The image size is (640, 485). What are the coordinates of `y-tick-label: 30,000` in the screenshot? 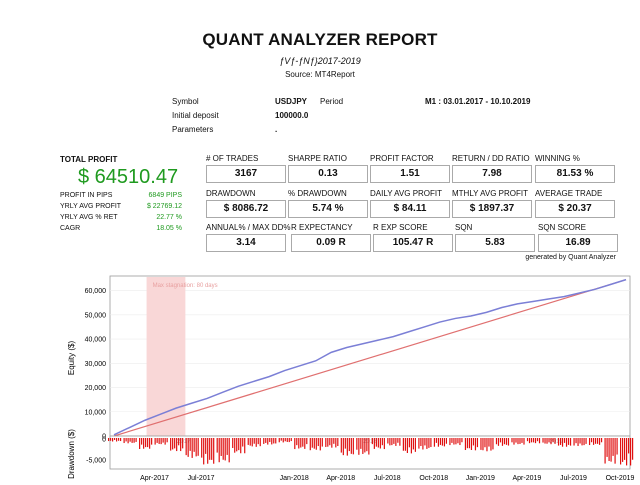 It's located at (96, 364).